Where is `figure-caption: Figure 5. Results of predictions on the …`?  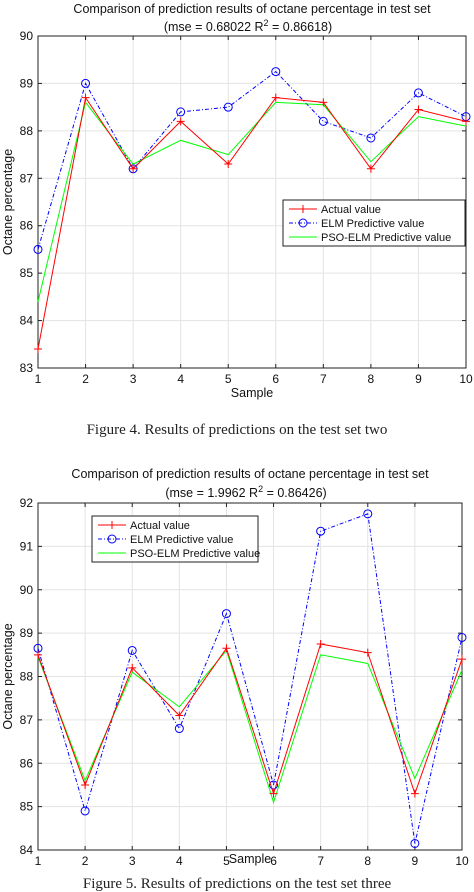
figure-caption: Figure 5. Results of predictions on the … is located at coordinates (237, 884).